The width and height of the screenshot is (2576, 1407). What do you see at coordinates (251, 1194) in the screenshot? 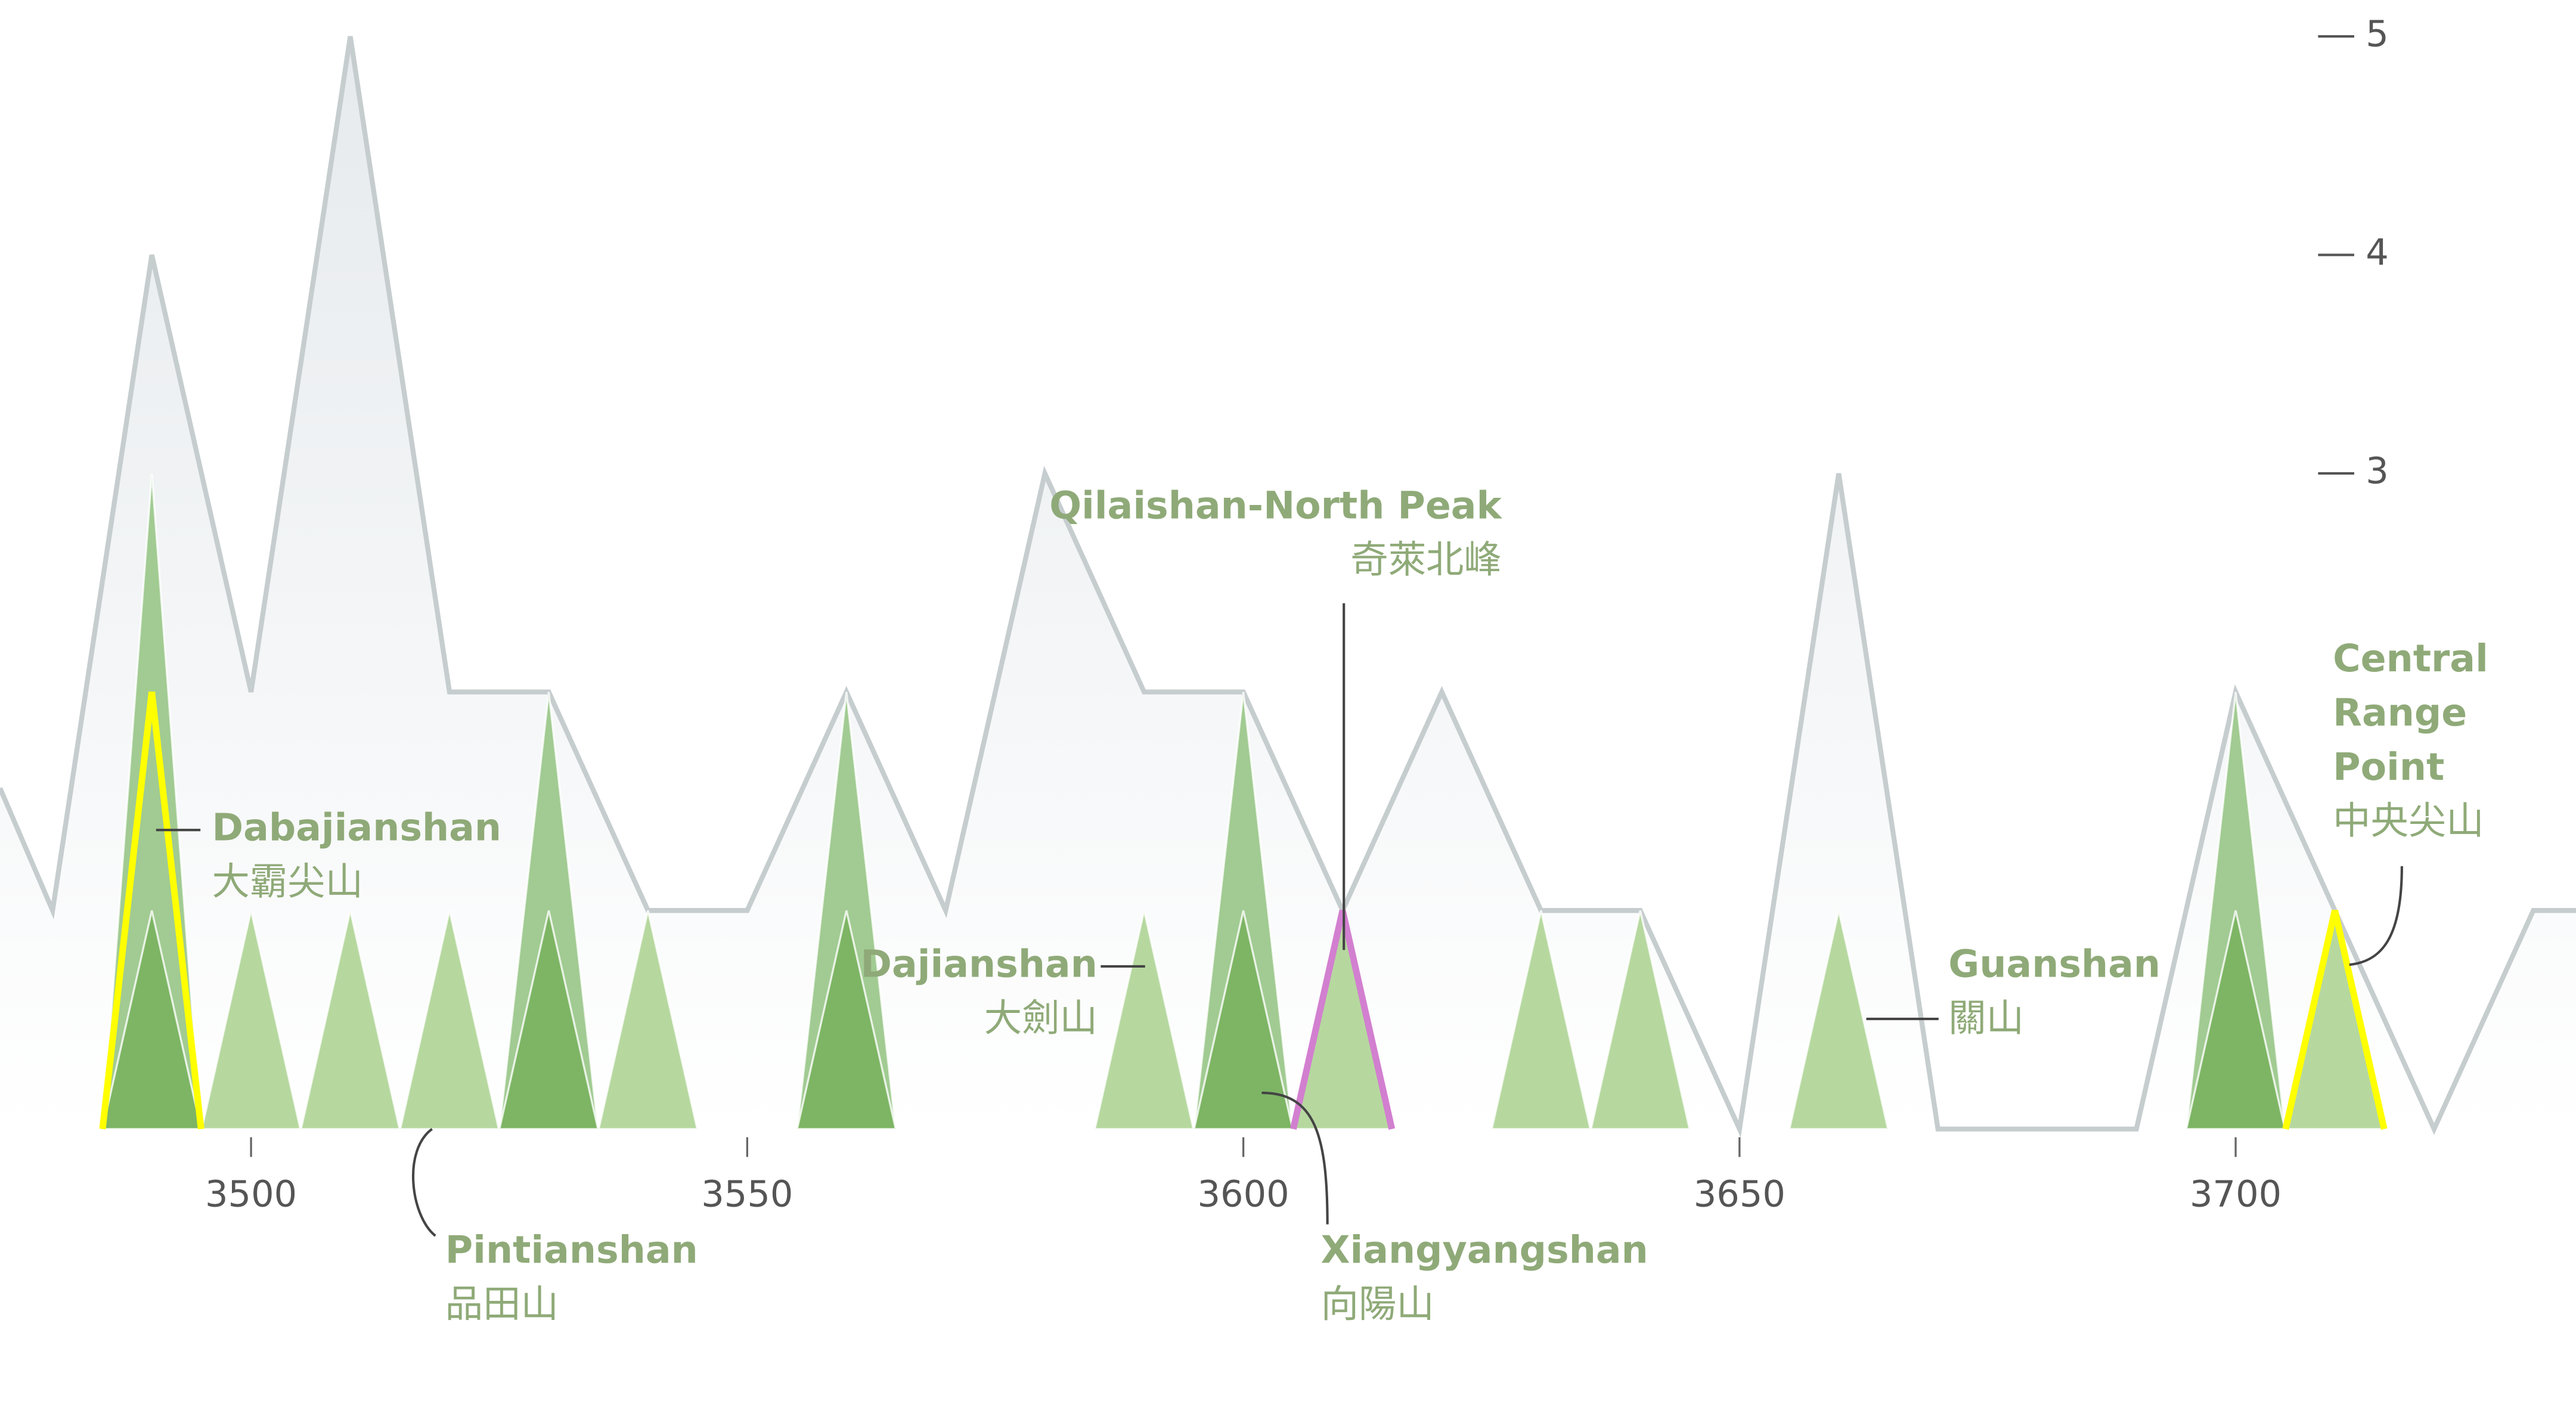
I see `x-tick-label: 3500` at bounding box center [251, 1194].